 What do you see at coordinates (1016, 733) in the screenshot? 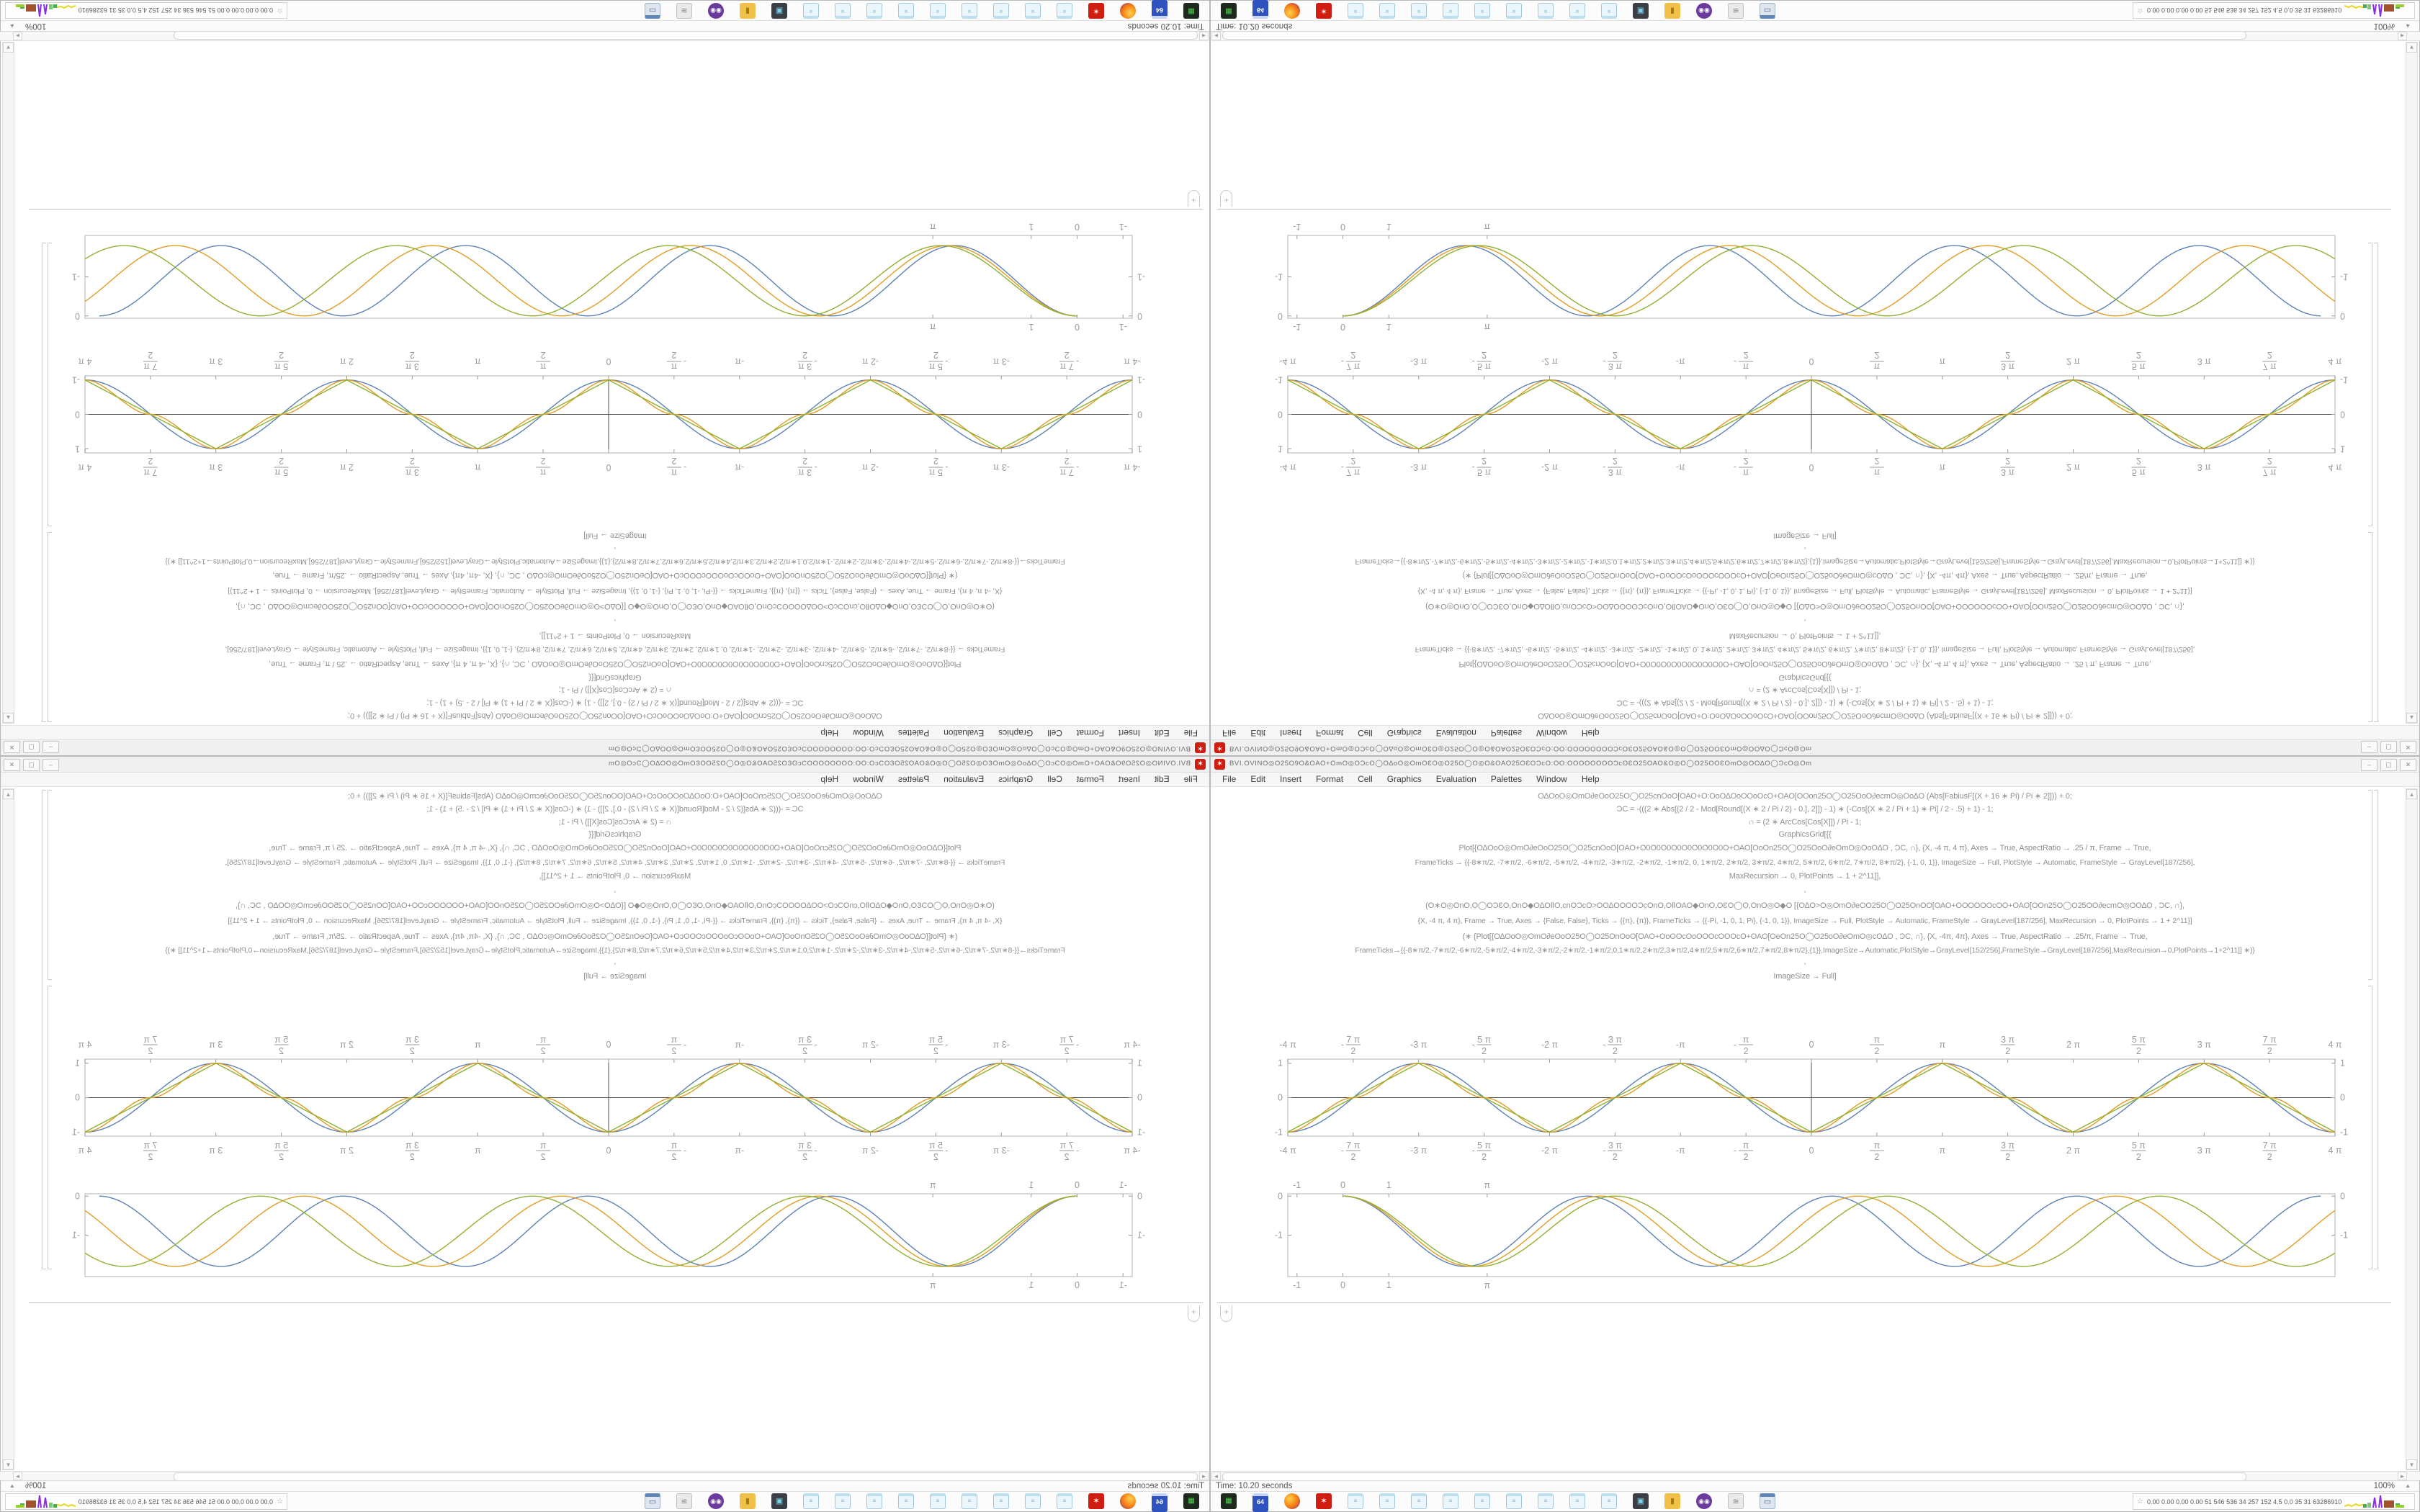
I see `menu-item-graphics: Graphics` at bounding box center [1016, 733].